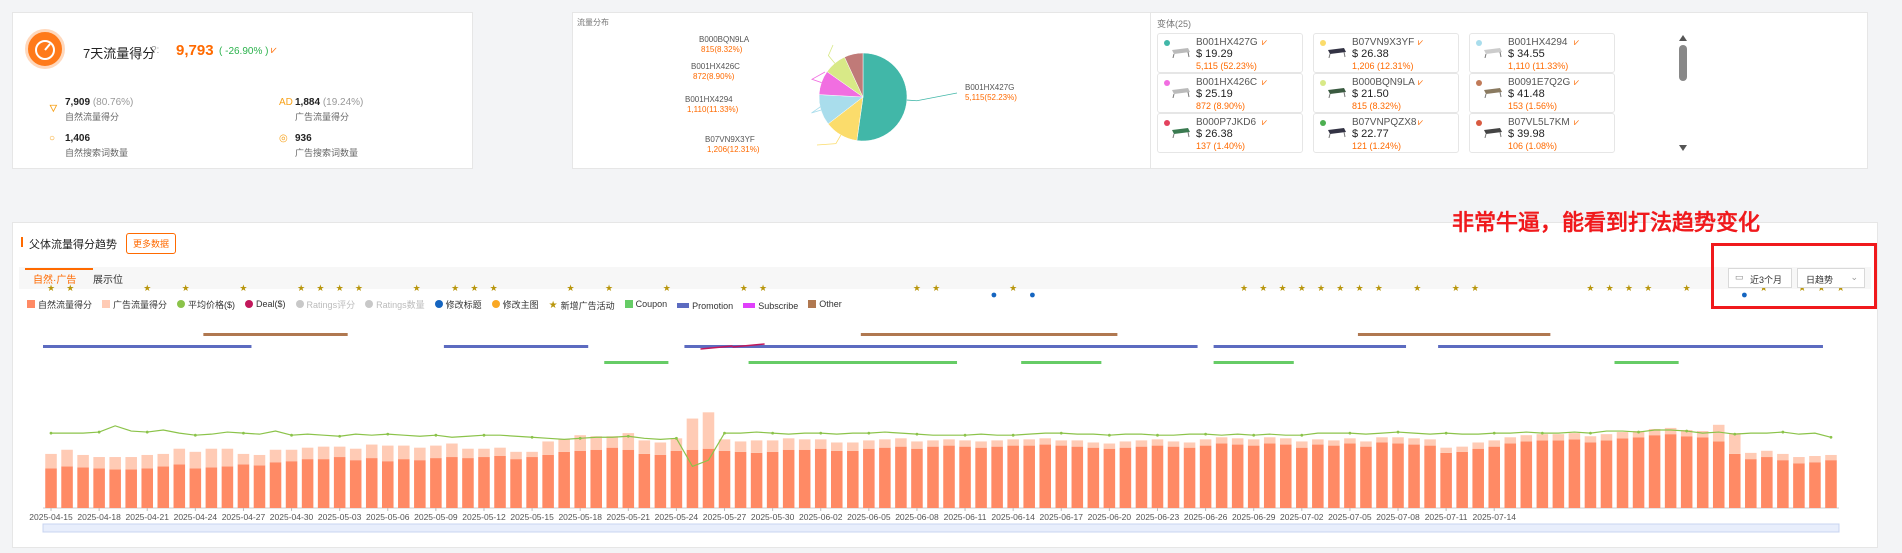  What do you see at coordinates (1760, 278) in the screenshot?
I see `range-select: ▭ 近3个月` at bounding box center [1760, 278].